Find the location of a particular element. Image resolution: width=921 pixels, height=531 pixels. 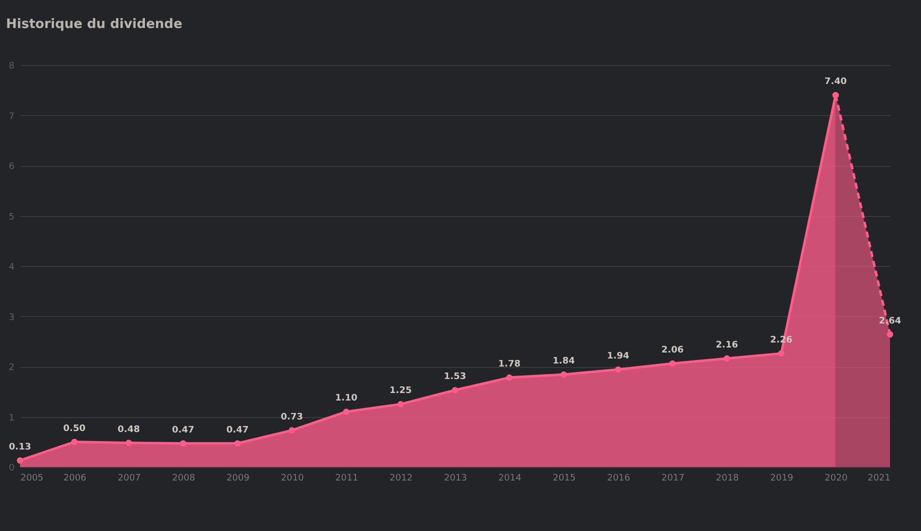

y-tick-label: 3 is located at coordinates (11, 317).